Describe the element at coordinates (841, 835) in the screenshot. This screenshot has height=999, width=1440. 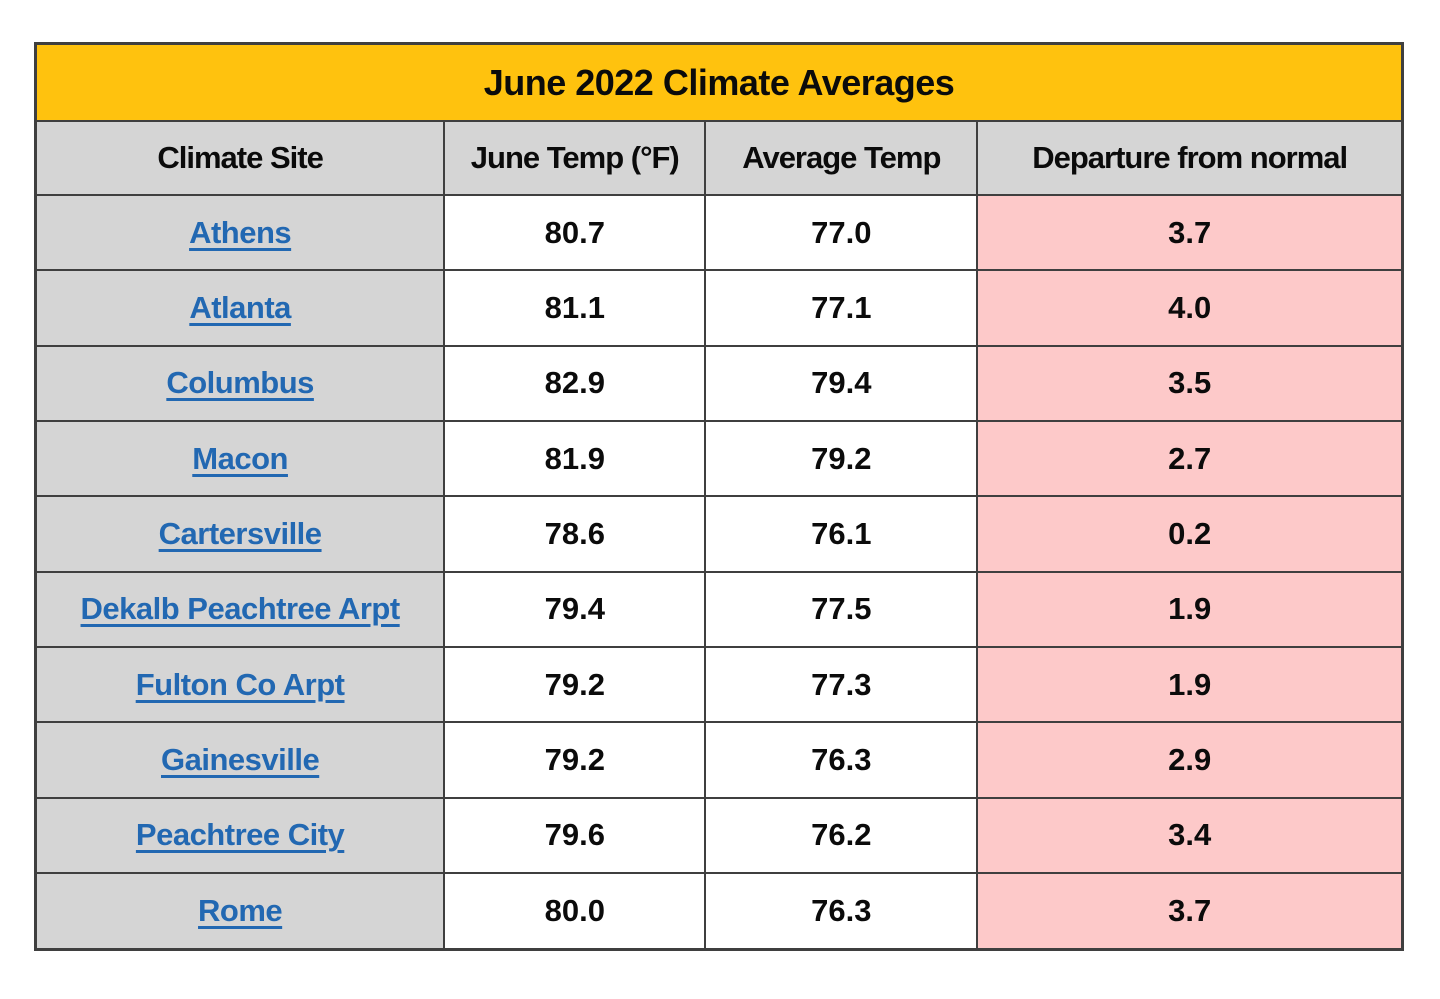
I see `average-temp-cell: 76.2` at that location.